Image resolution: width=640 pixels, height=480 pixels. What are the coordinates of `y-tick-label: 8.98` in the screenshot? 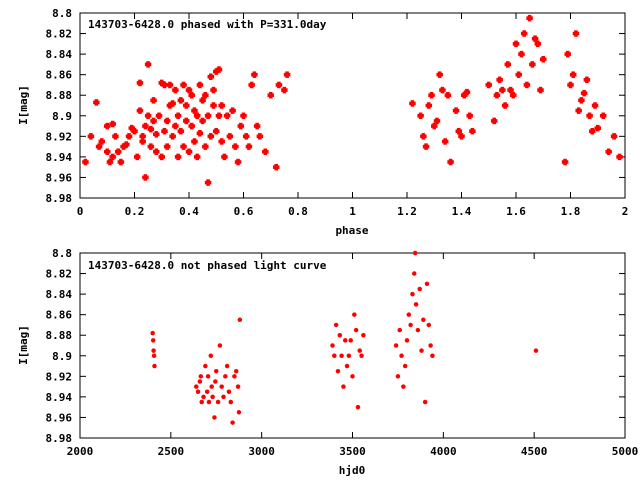 It's located at (59, 438).